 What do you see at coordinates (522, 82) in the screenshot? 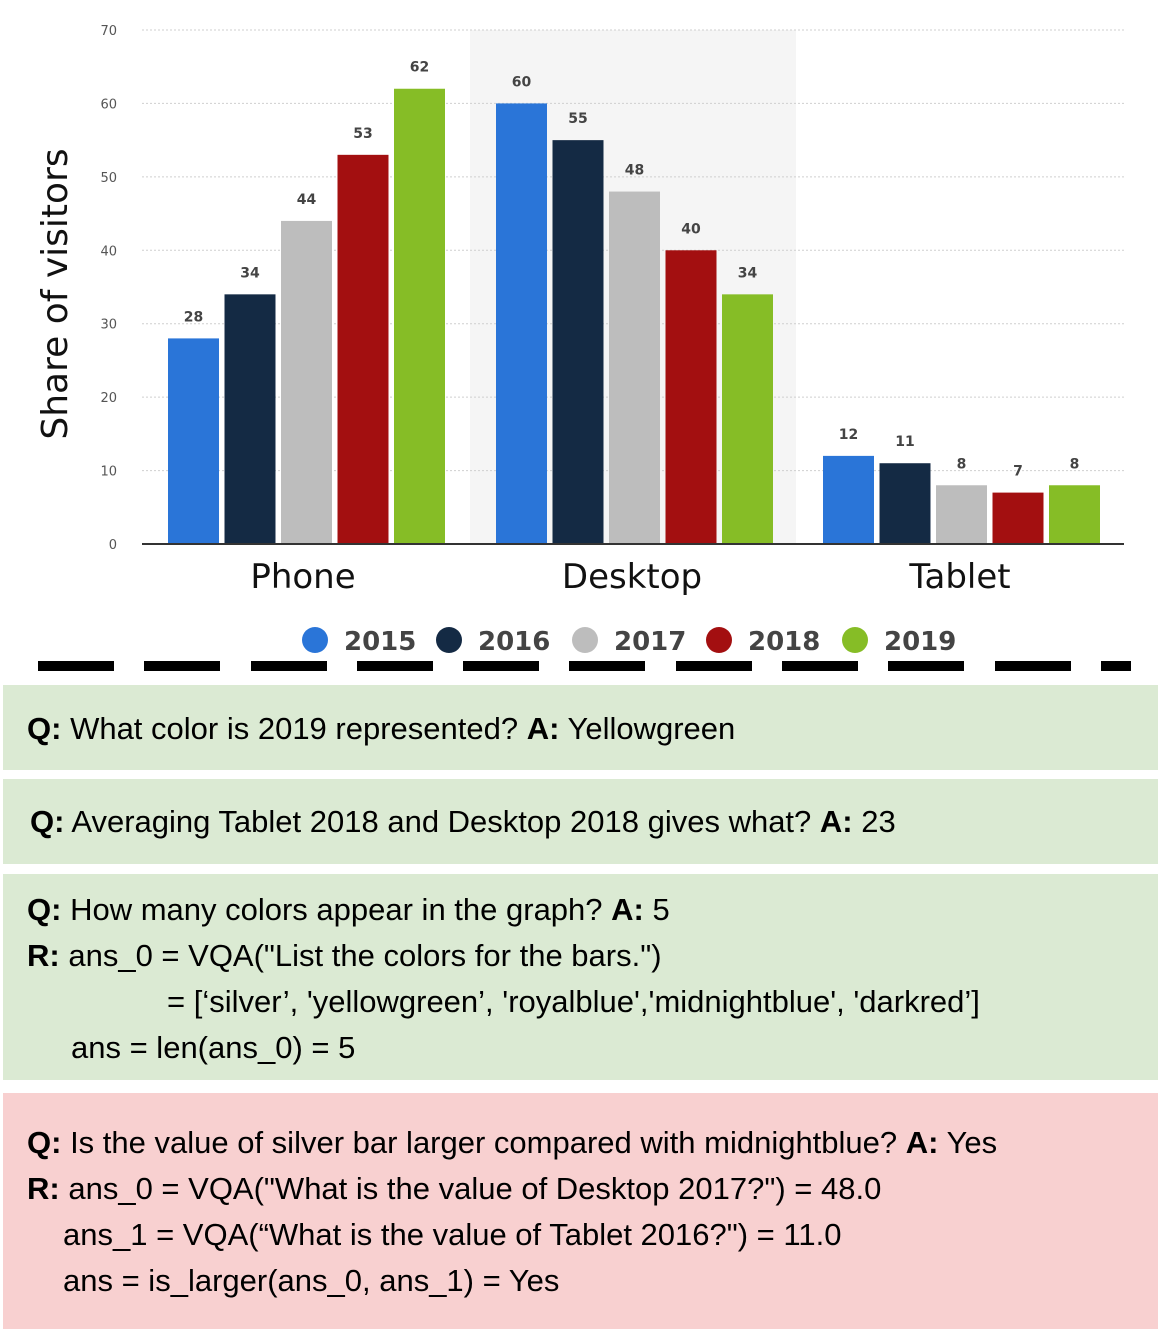
I see `data-label: 60` at bounding box center [522, 82].